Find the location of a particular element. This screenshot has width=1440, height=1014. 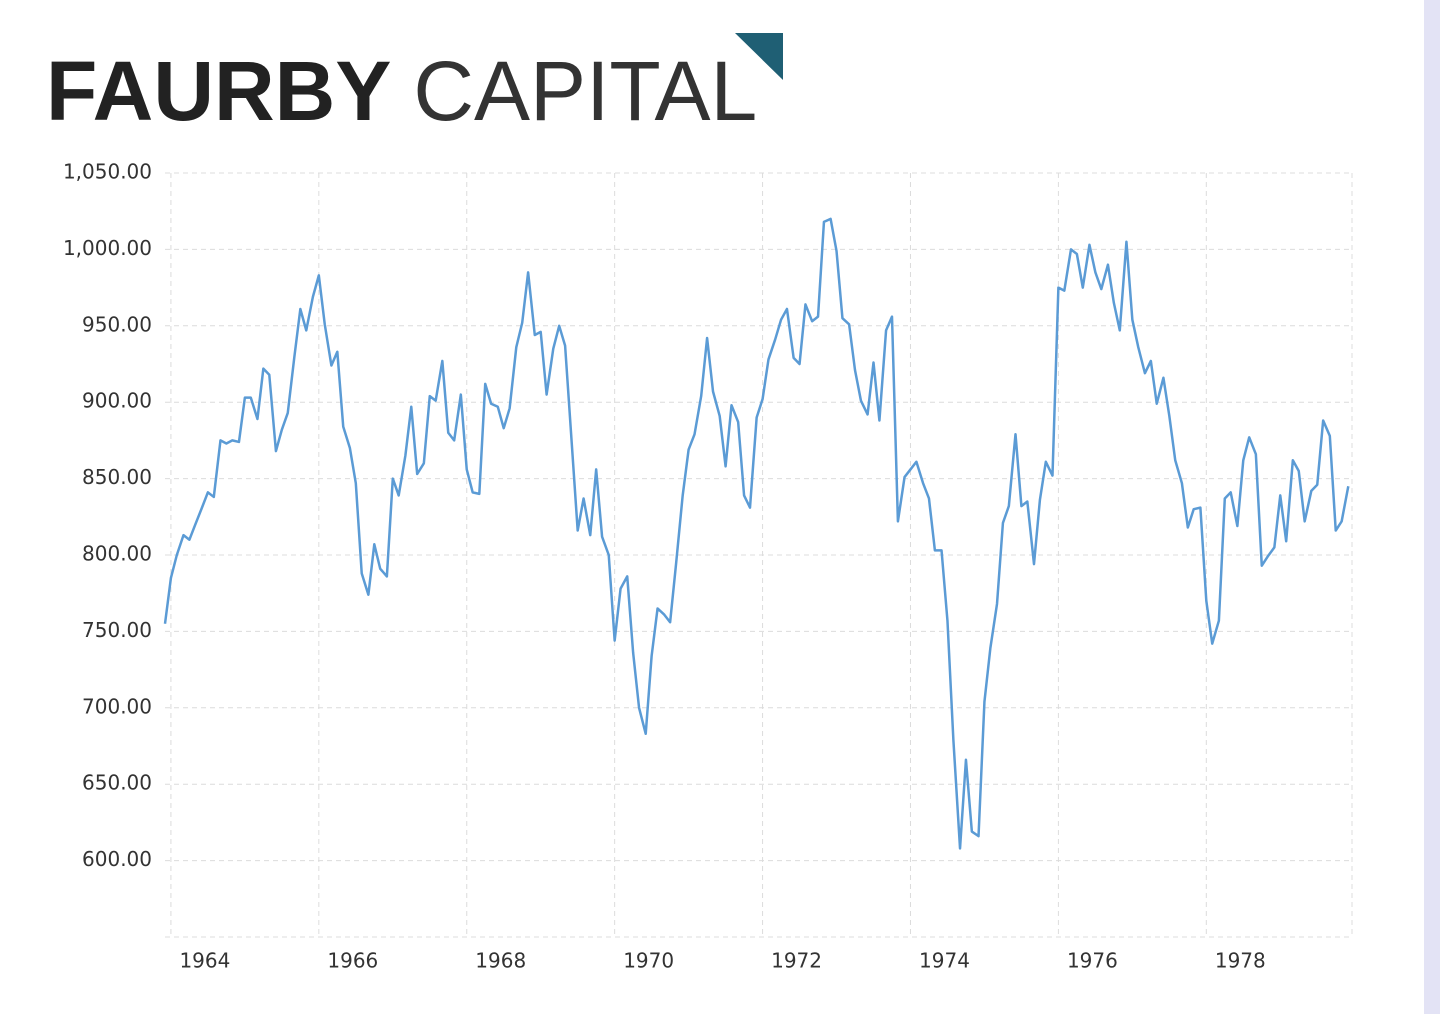

x-tick-label: 1976 is located at coordinates (1092, 961).